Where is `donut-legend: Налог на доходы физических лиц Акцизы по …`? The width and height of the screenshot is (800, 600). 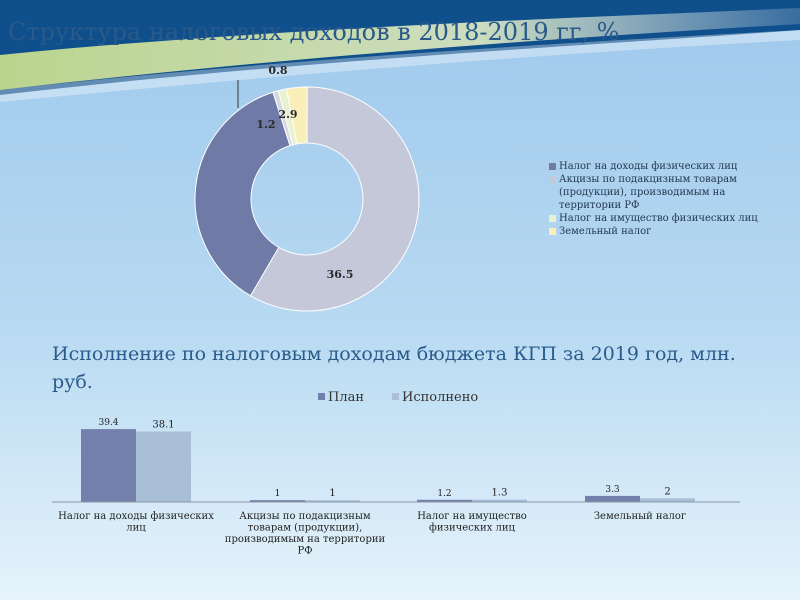
donut-legend: Налог на доходы физических лиц Акцизы по … is located at coordinates (656, 199).